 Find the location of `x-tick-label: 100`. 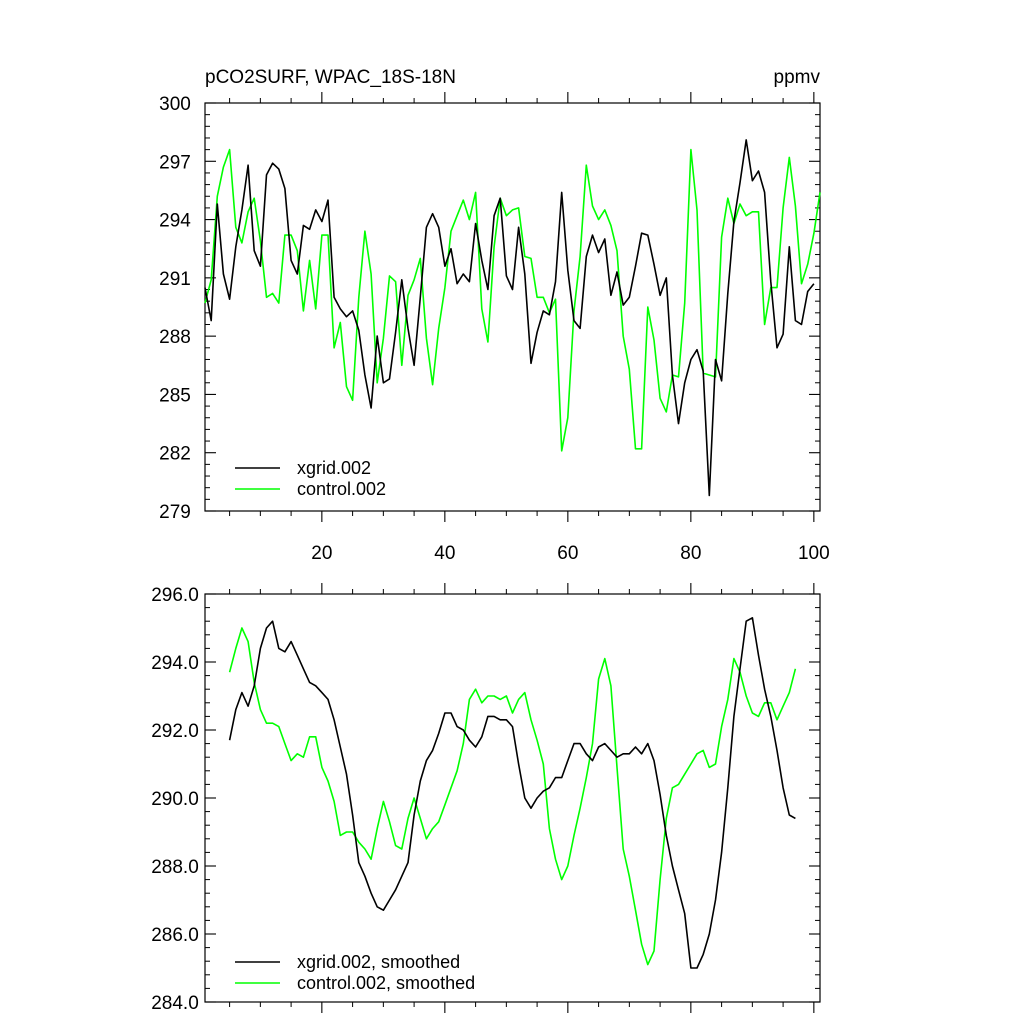

x-tick-label: 100 is located at coordinates (814, 553).